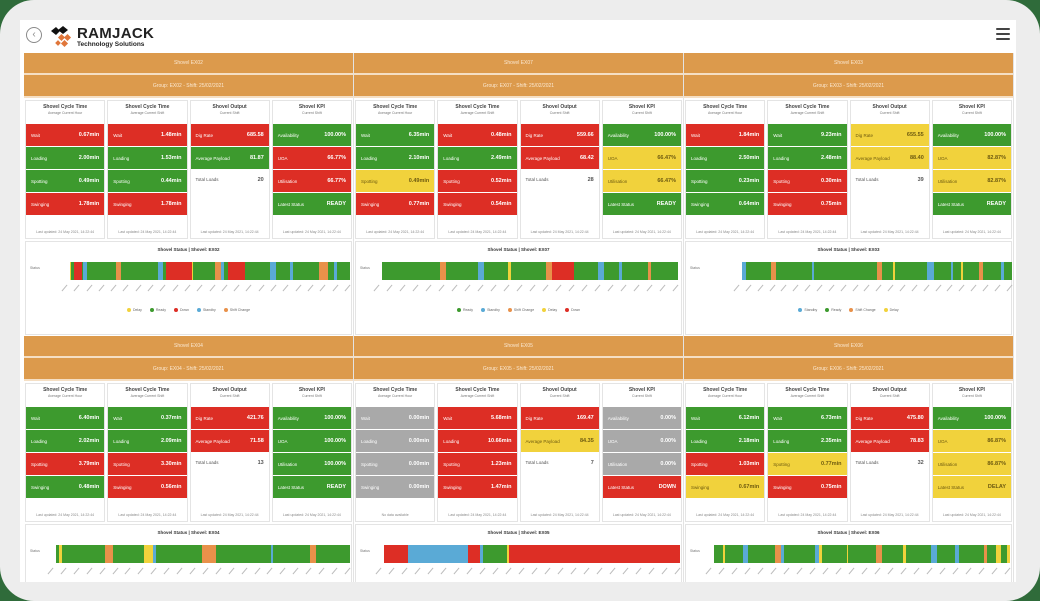 The image size is (1040, 601). What do you see at coordinates (1003, 34) in the screenshot?
I see `hamburger-menu-button` at bounding box center [1003, 34].